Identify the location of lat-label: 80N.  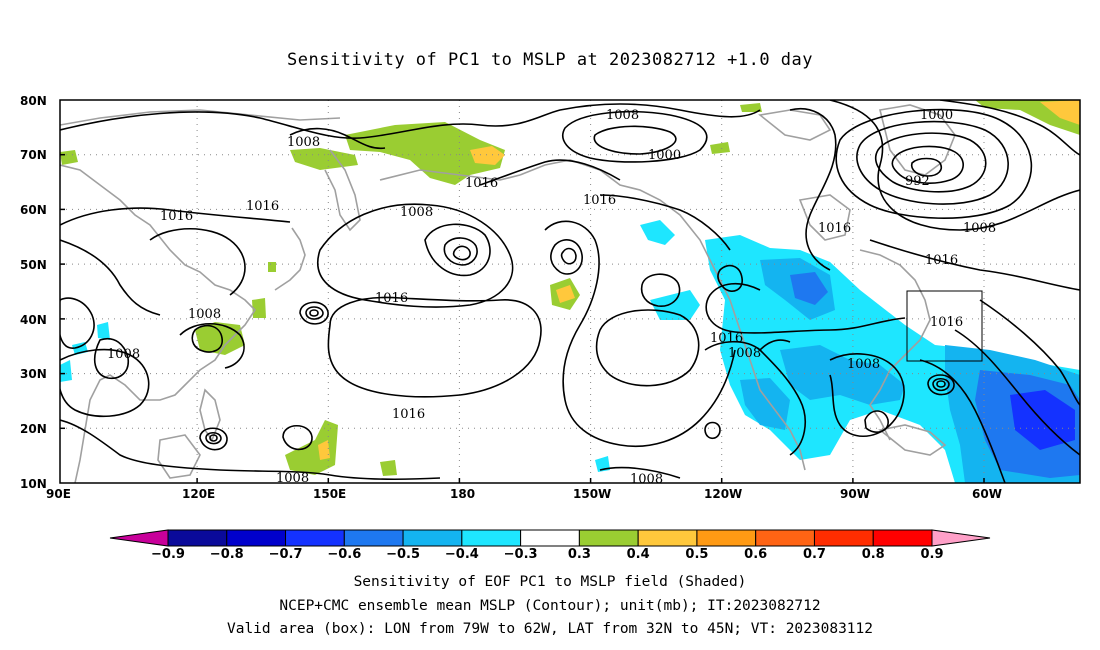
(33, 101).